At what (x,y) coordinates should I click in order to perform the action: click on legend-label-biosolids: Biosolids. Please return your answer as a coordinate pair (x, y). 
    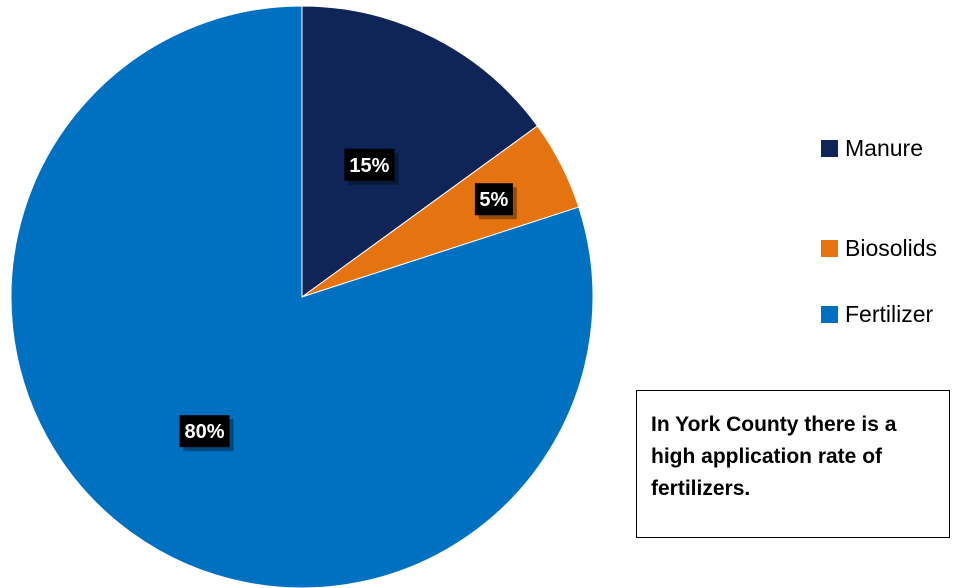
    Looking at the image, I should click on (891, 248).